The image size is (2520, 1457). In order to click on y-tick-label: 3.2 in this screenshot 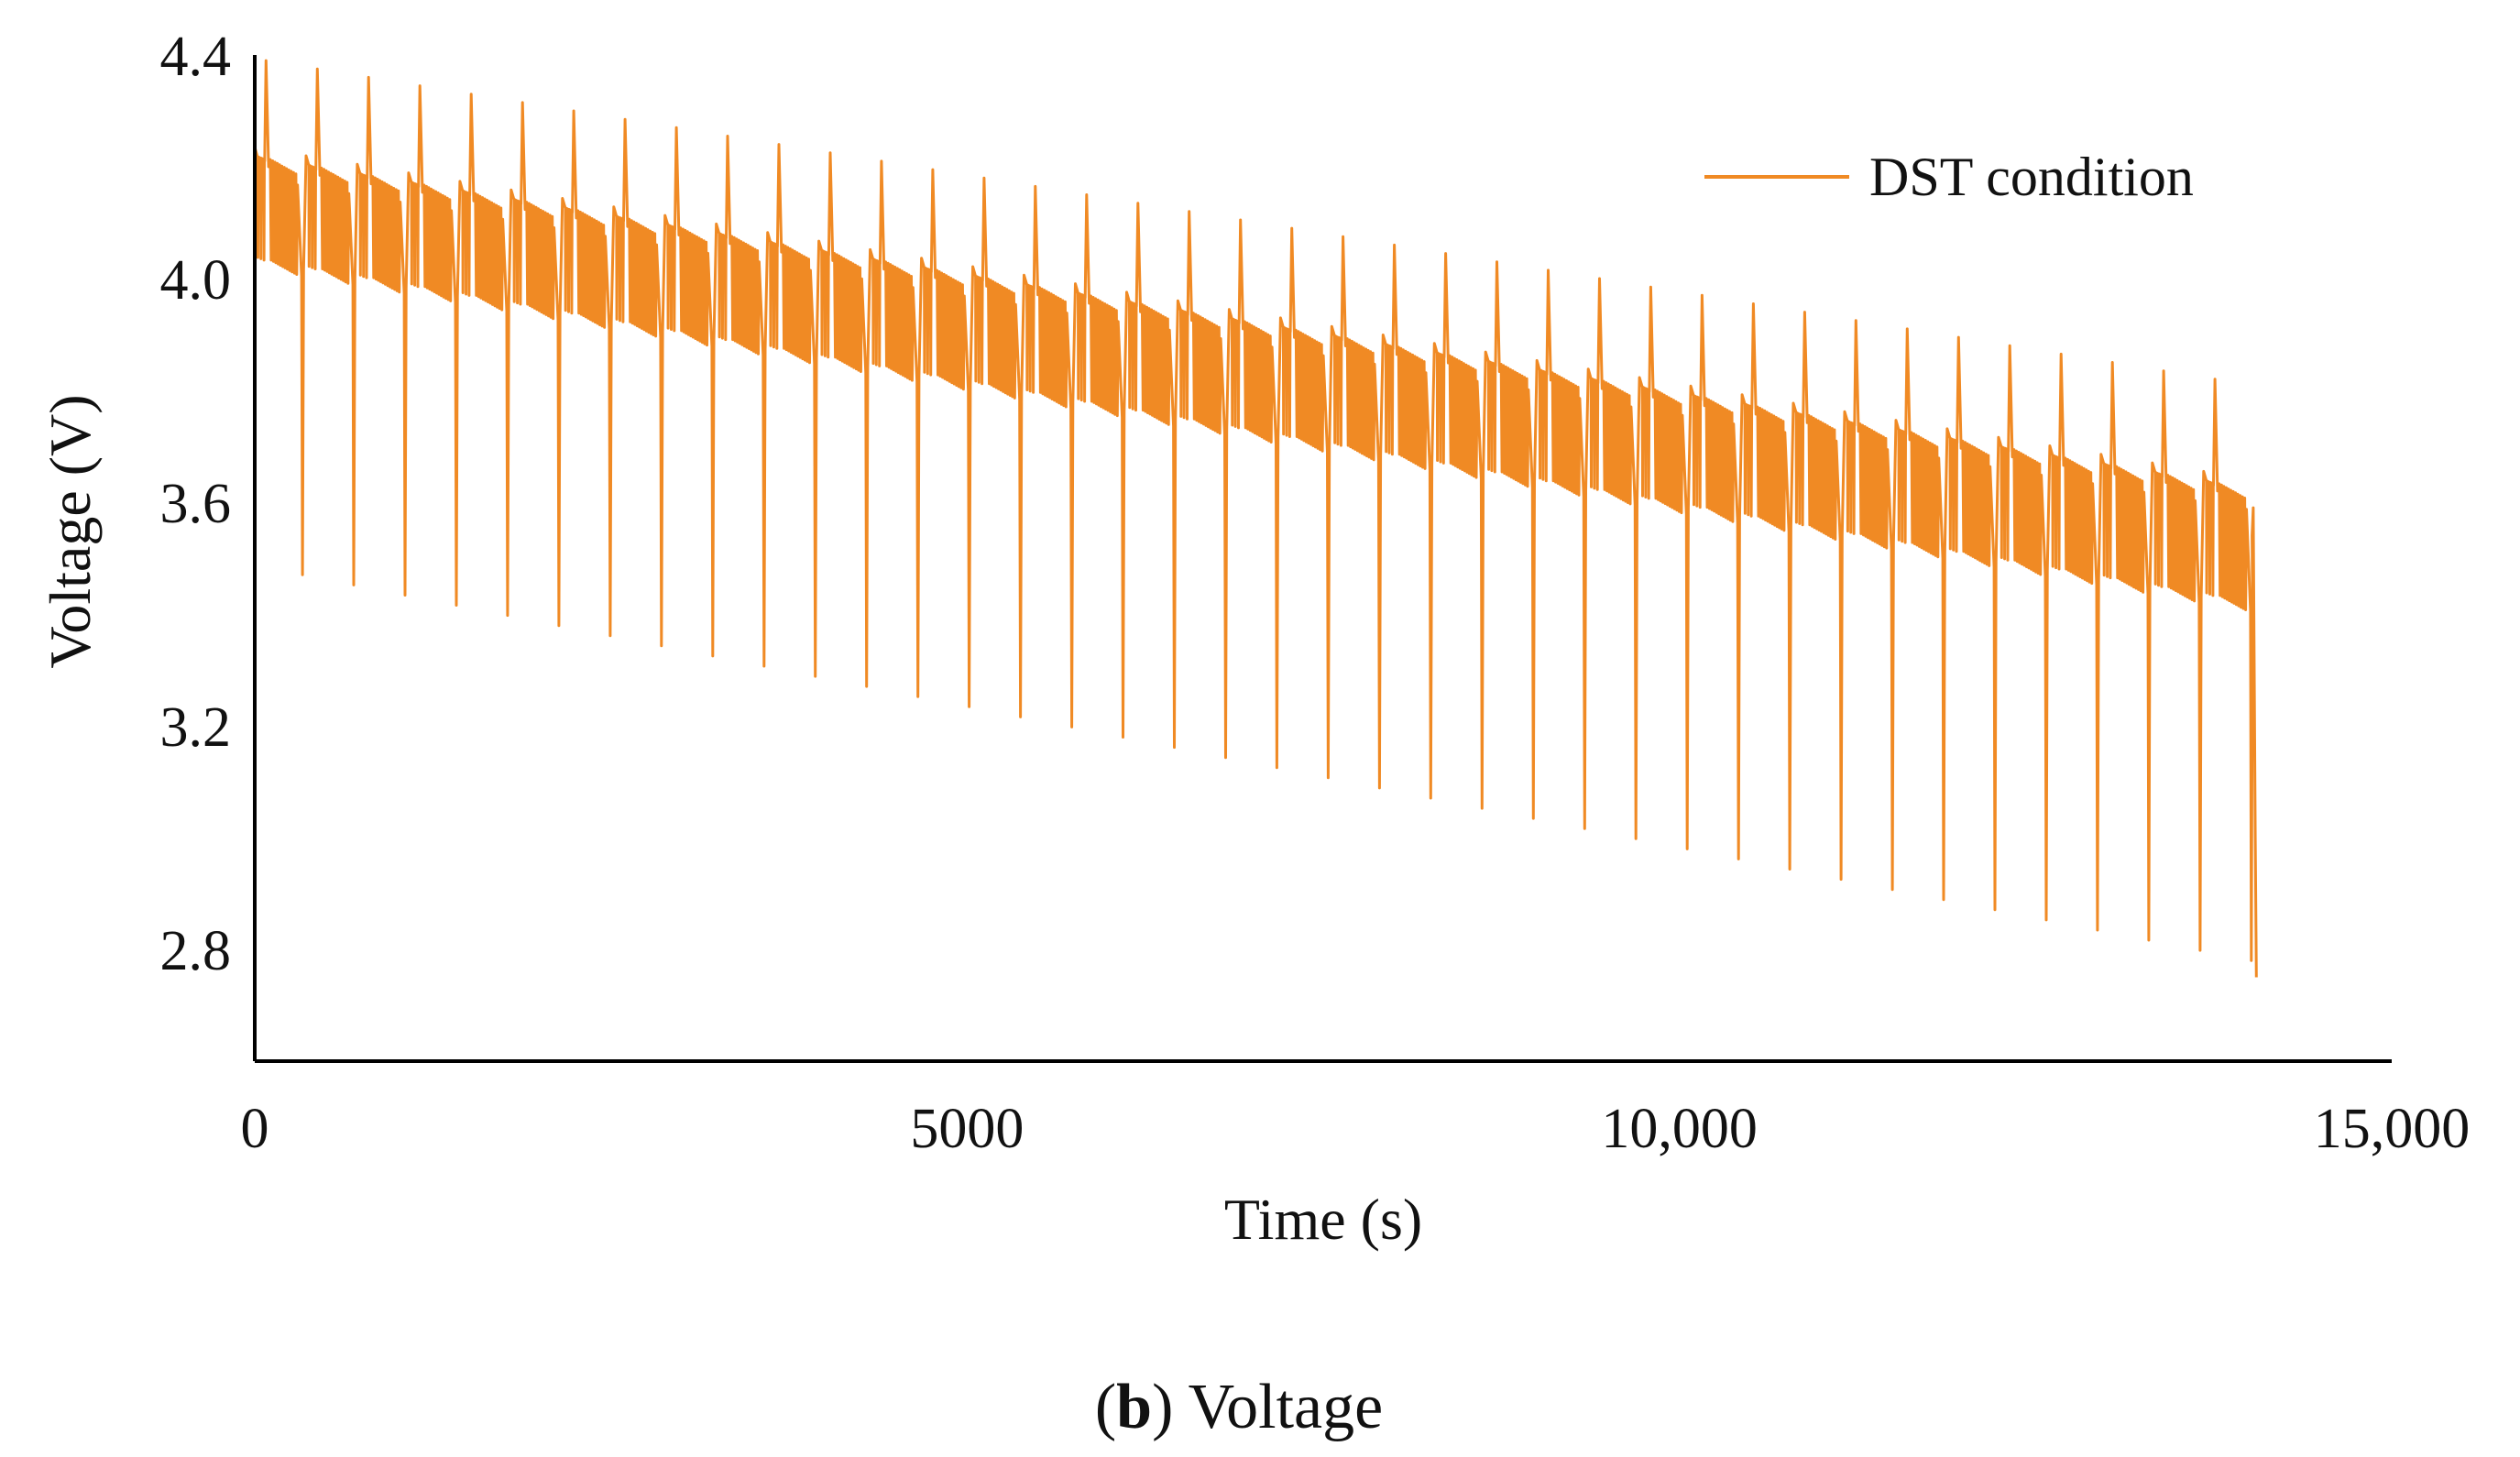, I will do `click(196, 727)`.